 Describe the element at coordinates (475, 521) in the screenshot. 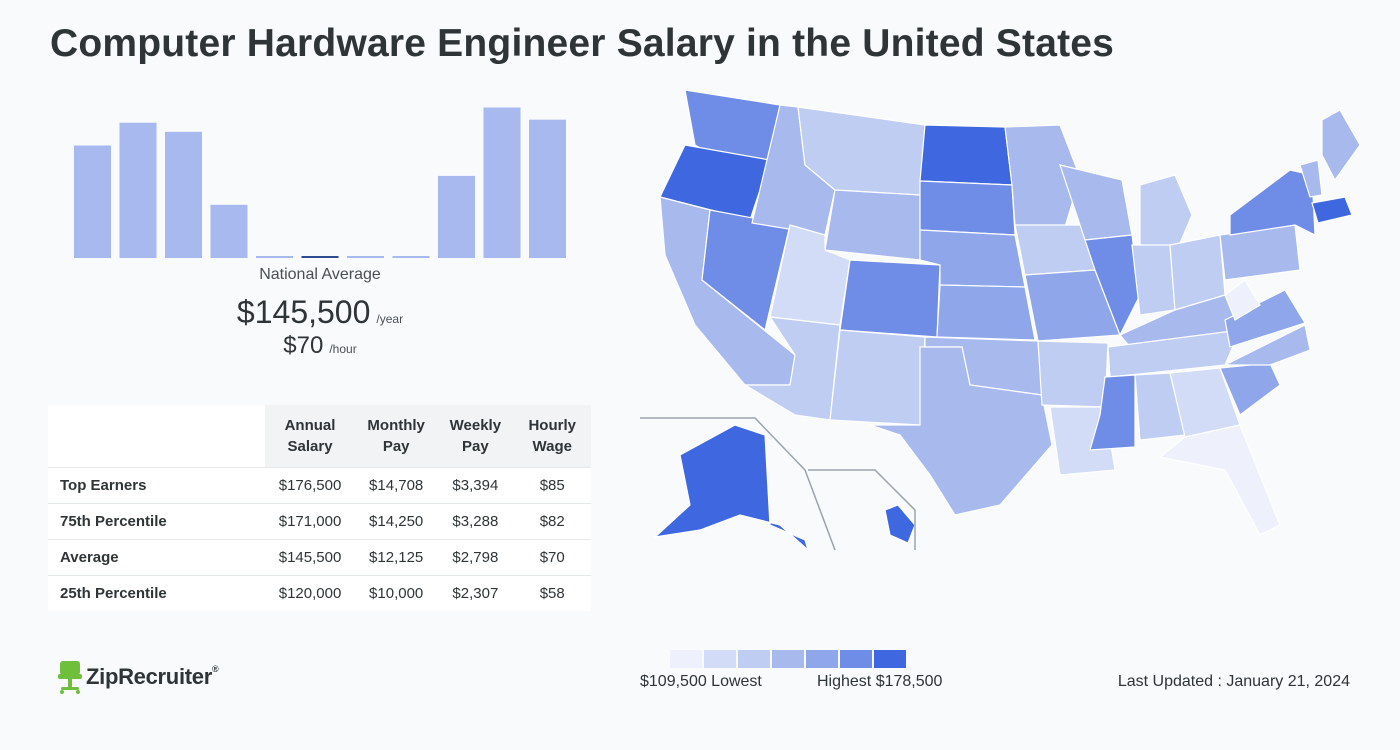

I see `table-cell: $3,288` at that location.